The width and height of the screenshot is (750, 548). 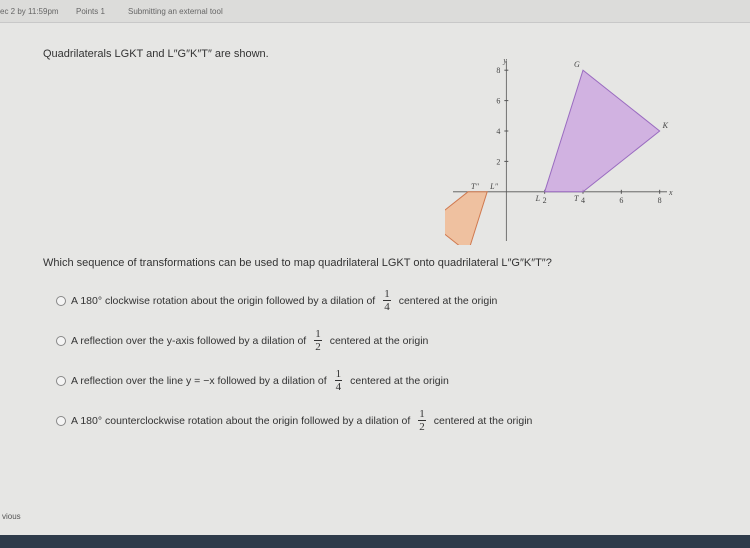 I want to click on points: Points 1, so click(x=90, y=11).